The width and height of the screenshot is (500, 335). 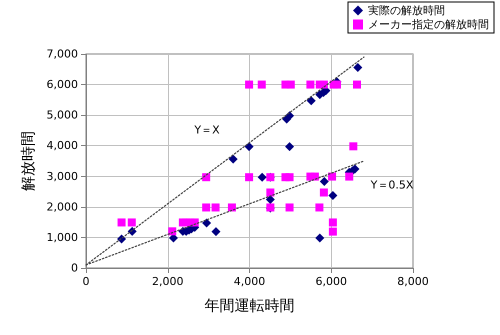 What do you see at coordinates (392, 185) in the screenshot?
I see `annotation: Y＝0.5X` at bounding box center [392, 185].